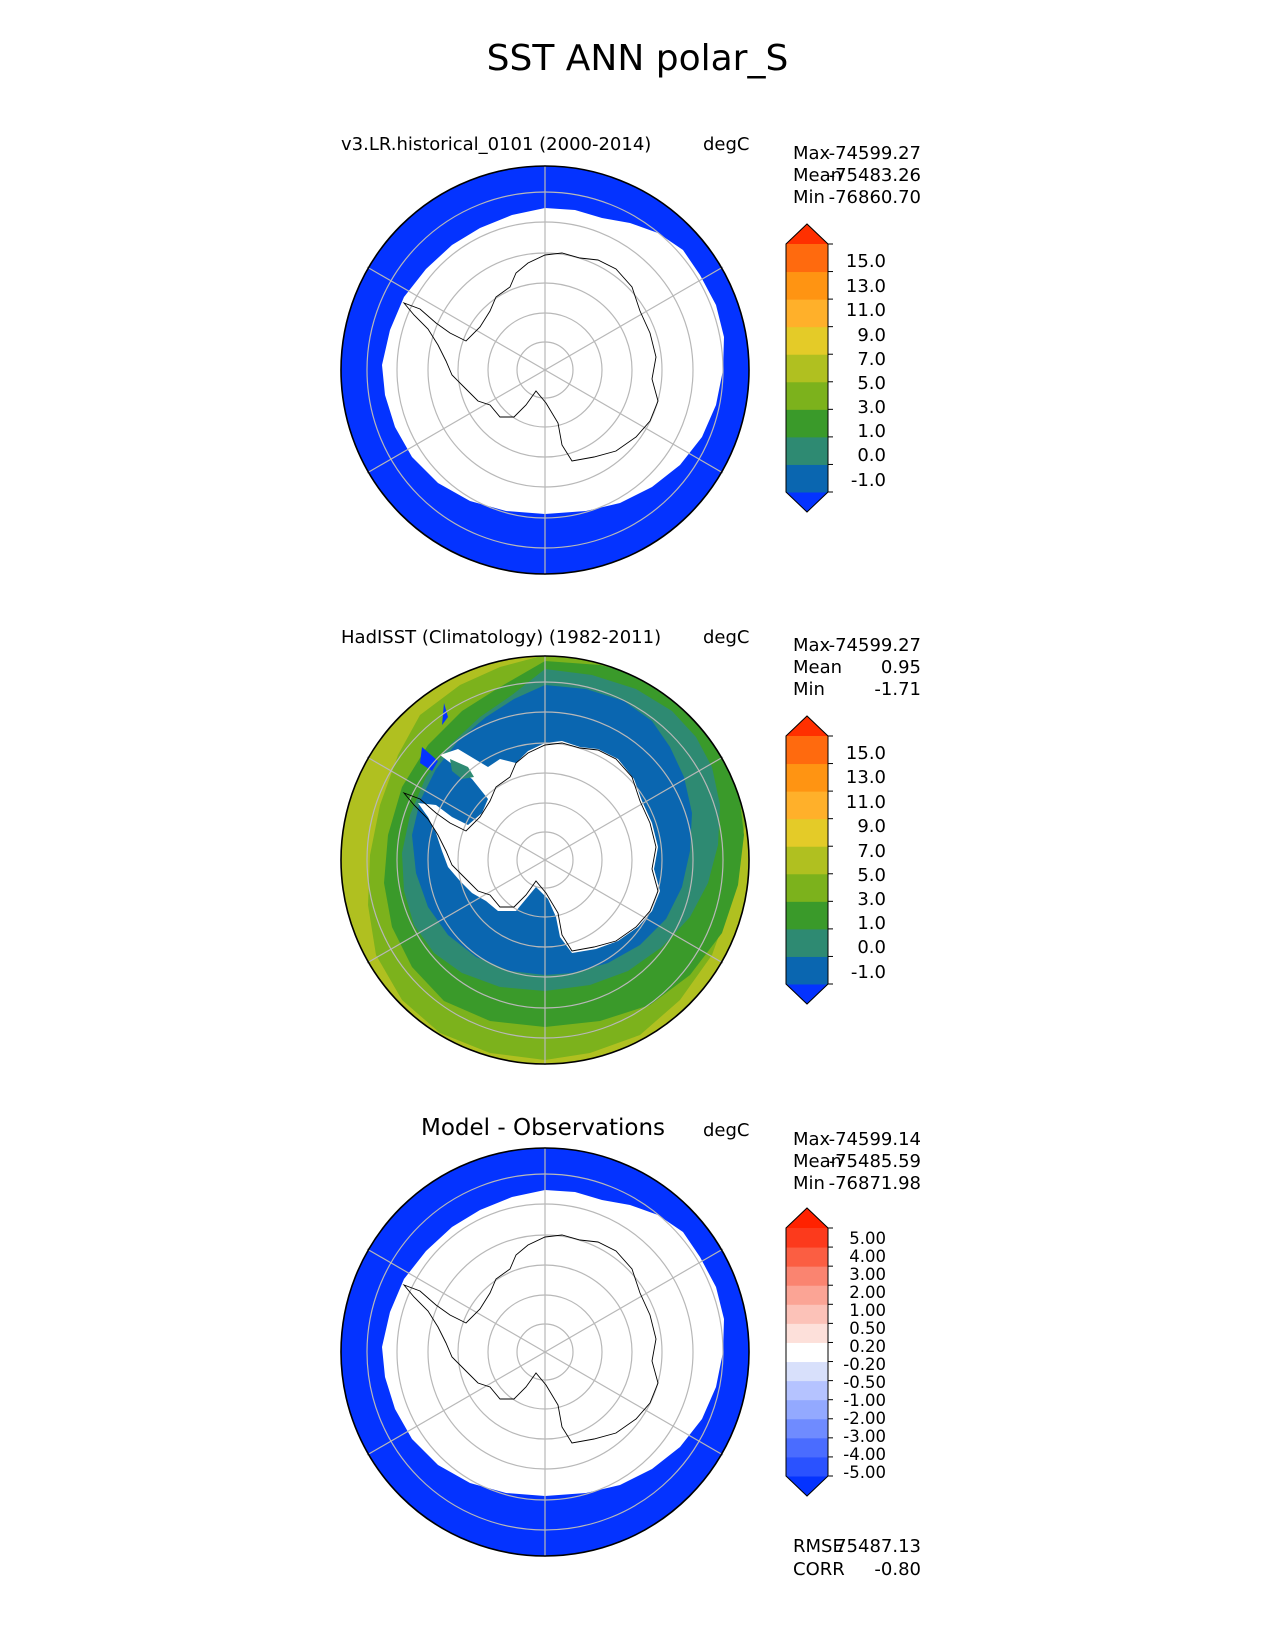 This screenshot has width=1275, height=1650. What do you see at coordinates (874, 1139) in the screenshot?
I see `stat-max-value: -74599.14` at bounding box center [874, 1139].